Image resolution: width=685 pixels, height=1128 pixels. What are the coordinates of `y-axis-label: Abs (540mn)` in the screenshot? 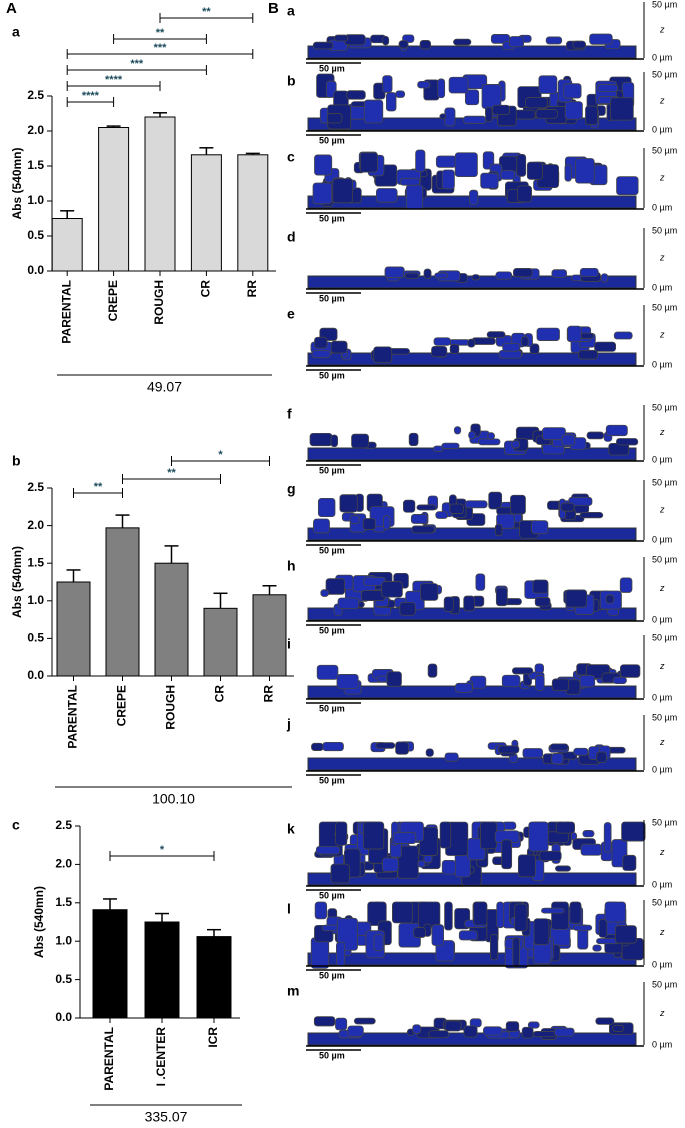 It's located at (39, 922).